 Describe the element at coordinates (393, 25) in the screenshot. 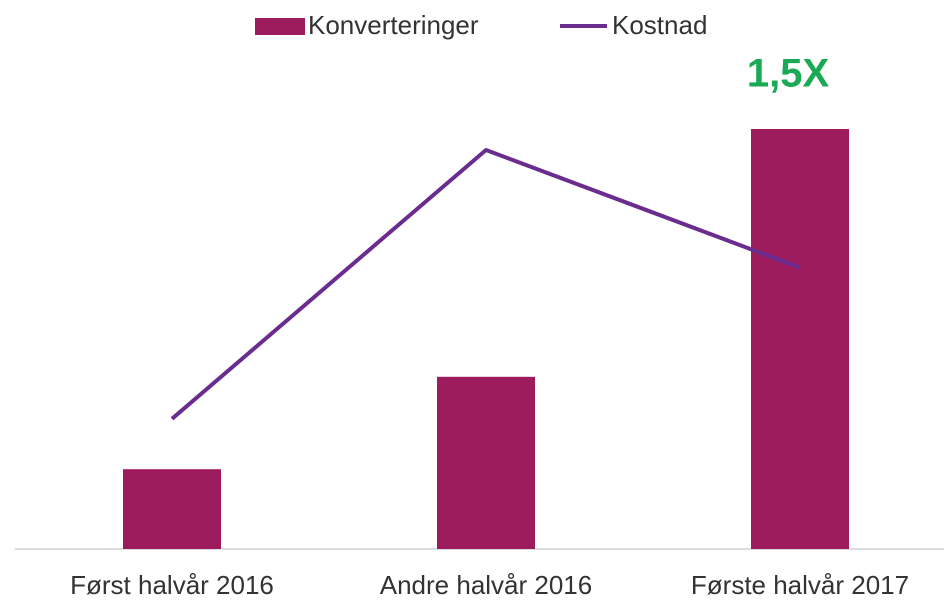

I see `legend-label: Konverteringer` at that location.